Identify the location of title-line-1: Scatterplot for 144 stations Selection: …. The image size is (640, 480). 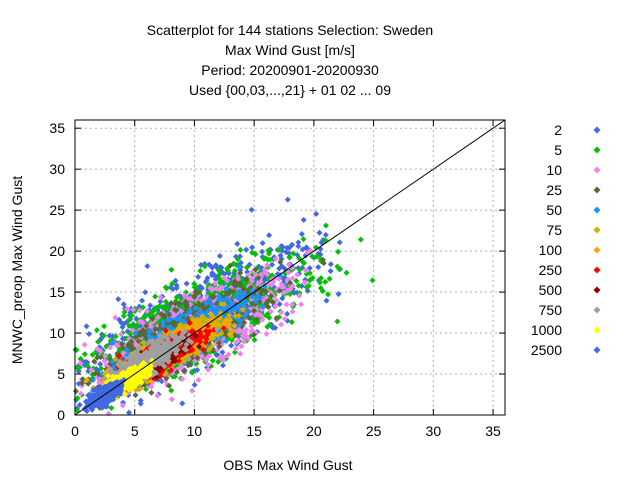
(290, 30).